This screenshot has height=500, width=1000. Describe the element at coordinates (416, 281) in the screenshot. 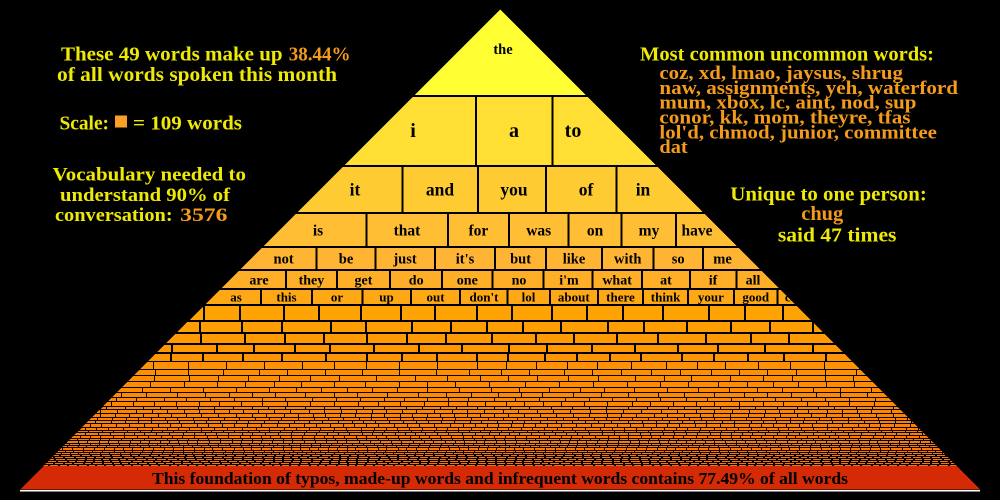

I see `svg-text: do` at that location.